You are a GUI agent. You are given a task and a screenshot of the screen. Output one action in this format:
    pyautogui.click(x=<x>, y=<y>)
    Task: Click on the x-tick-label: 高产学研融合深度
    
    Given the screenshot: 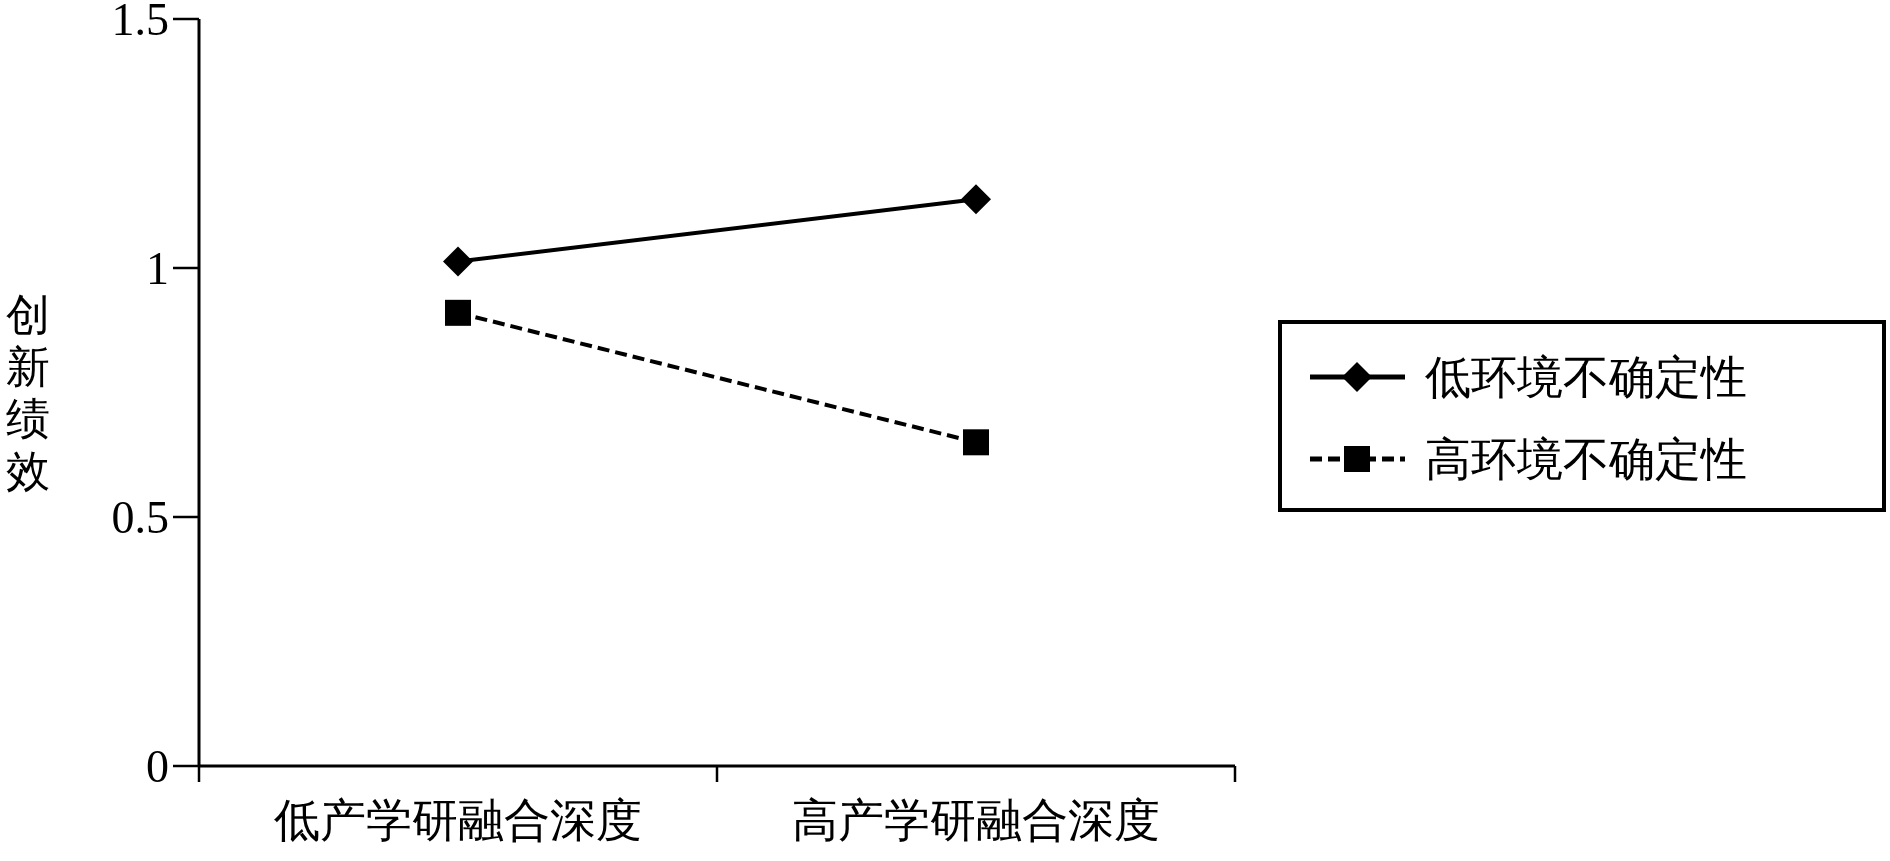 What is the action you would take?
    pyautogui.click(x=976, y=820)
    